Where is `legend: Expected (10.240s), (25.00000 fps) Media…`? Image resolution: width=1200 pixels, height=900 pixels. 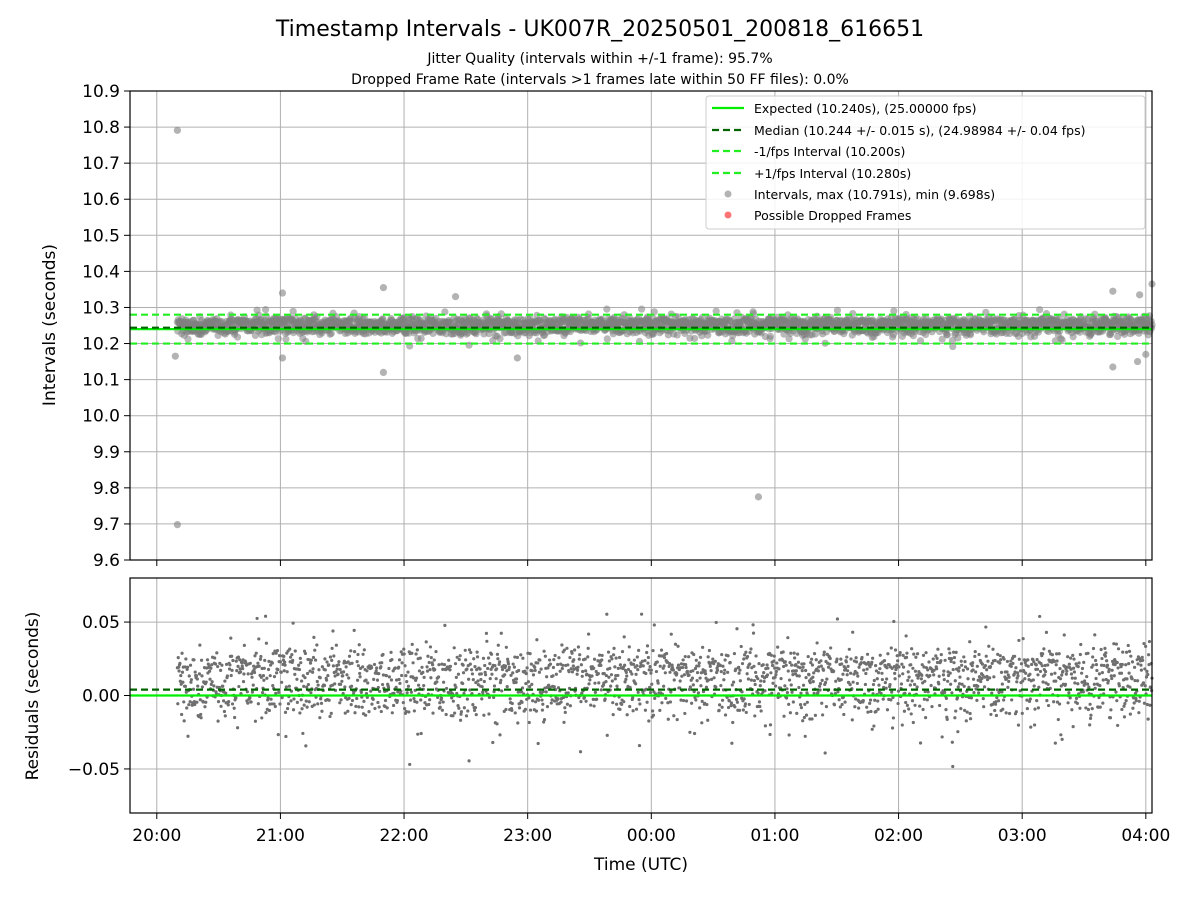
legend: Expected (10.240s), (25.00000 fps) Media… is located at coordinates (925, 162).